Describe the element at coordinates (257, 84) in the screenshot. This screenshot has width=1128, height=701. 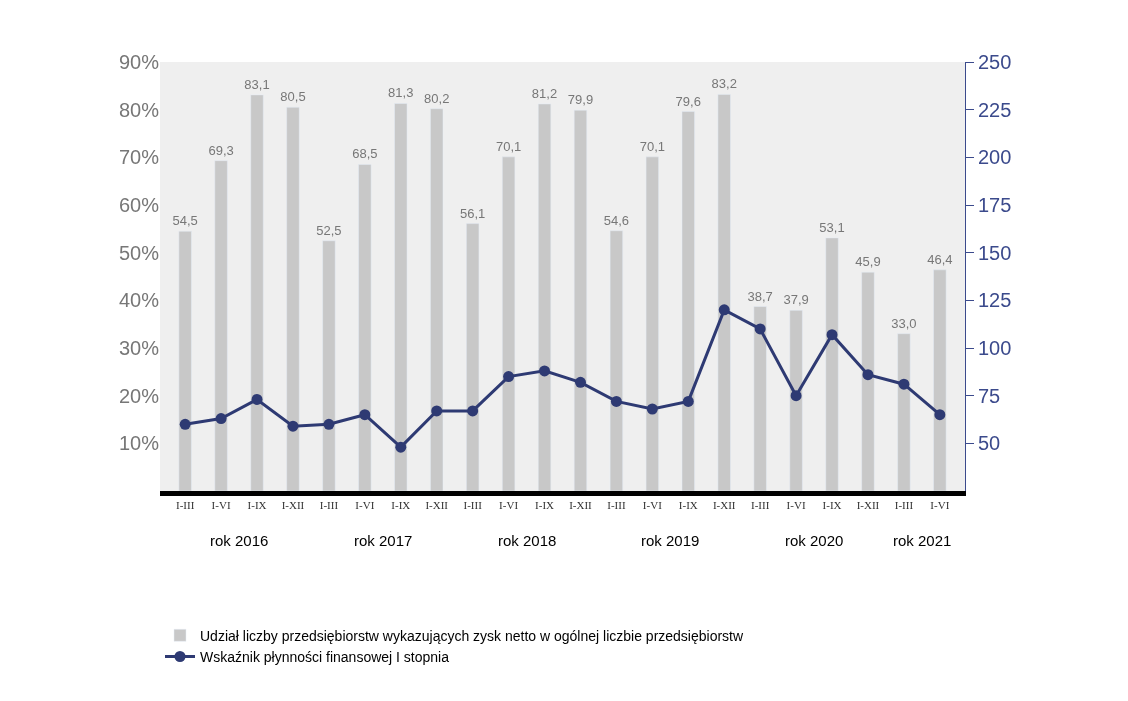
I see `data-label: 83,1` at that location.